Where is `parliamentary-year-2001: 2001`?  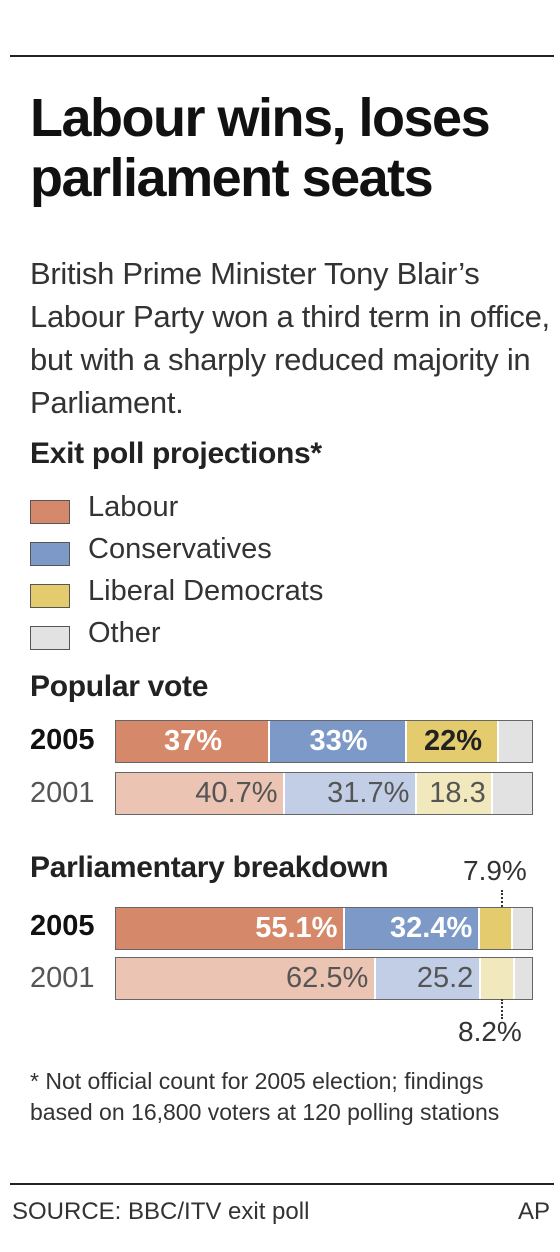
parliamentary-year-2001: 2001 is located at coordinates (62, 978).